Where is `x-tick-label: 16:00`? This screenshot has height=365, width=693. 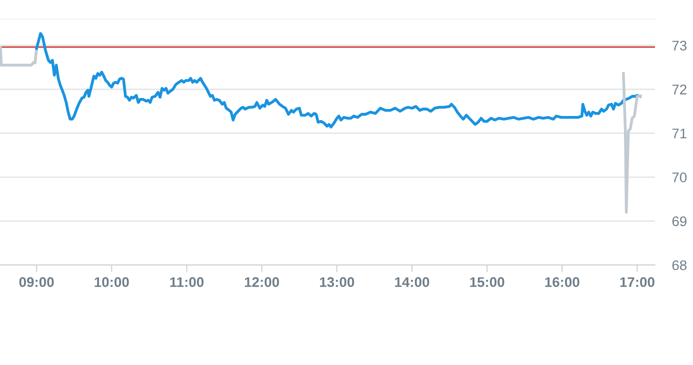 x-tick-label: 16:00 is located at coordinates (562, 282).